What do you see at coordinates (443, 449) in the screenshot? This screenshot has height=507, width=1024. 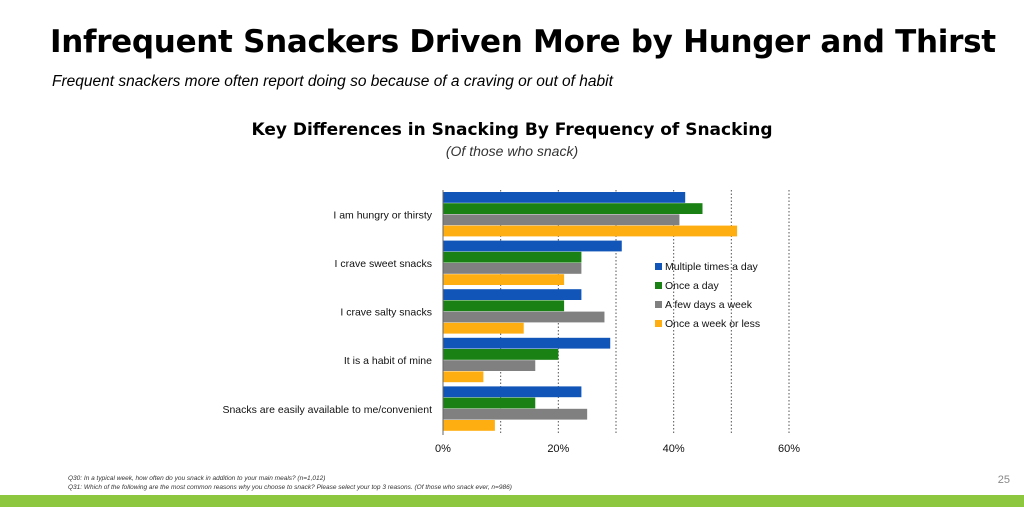 I see `x-tick-label: 0%` at bounding box center [443, 449].